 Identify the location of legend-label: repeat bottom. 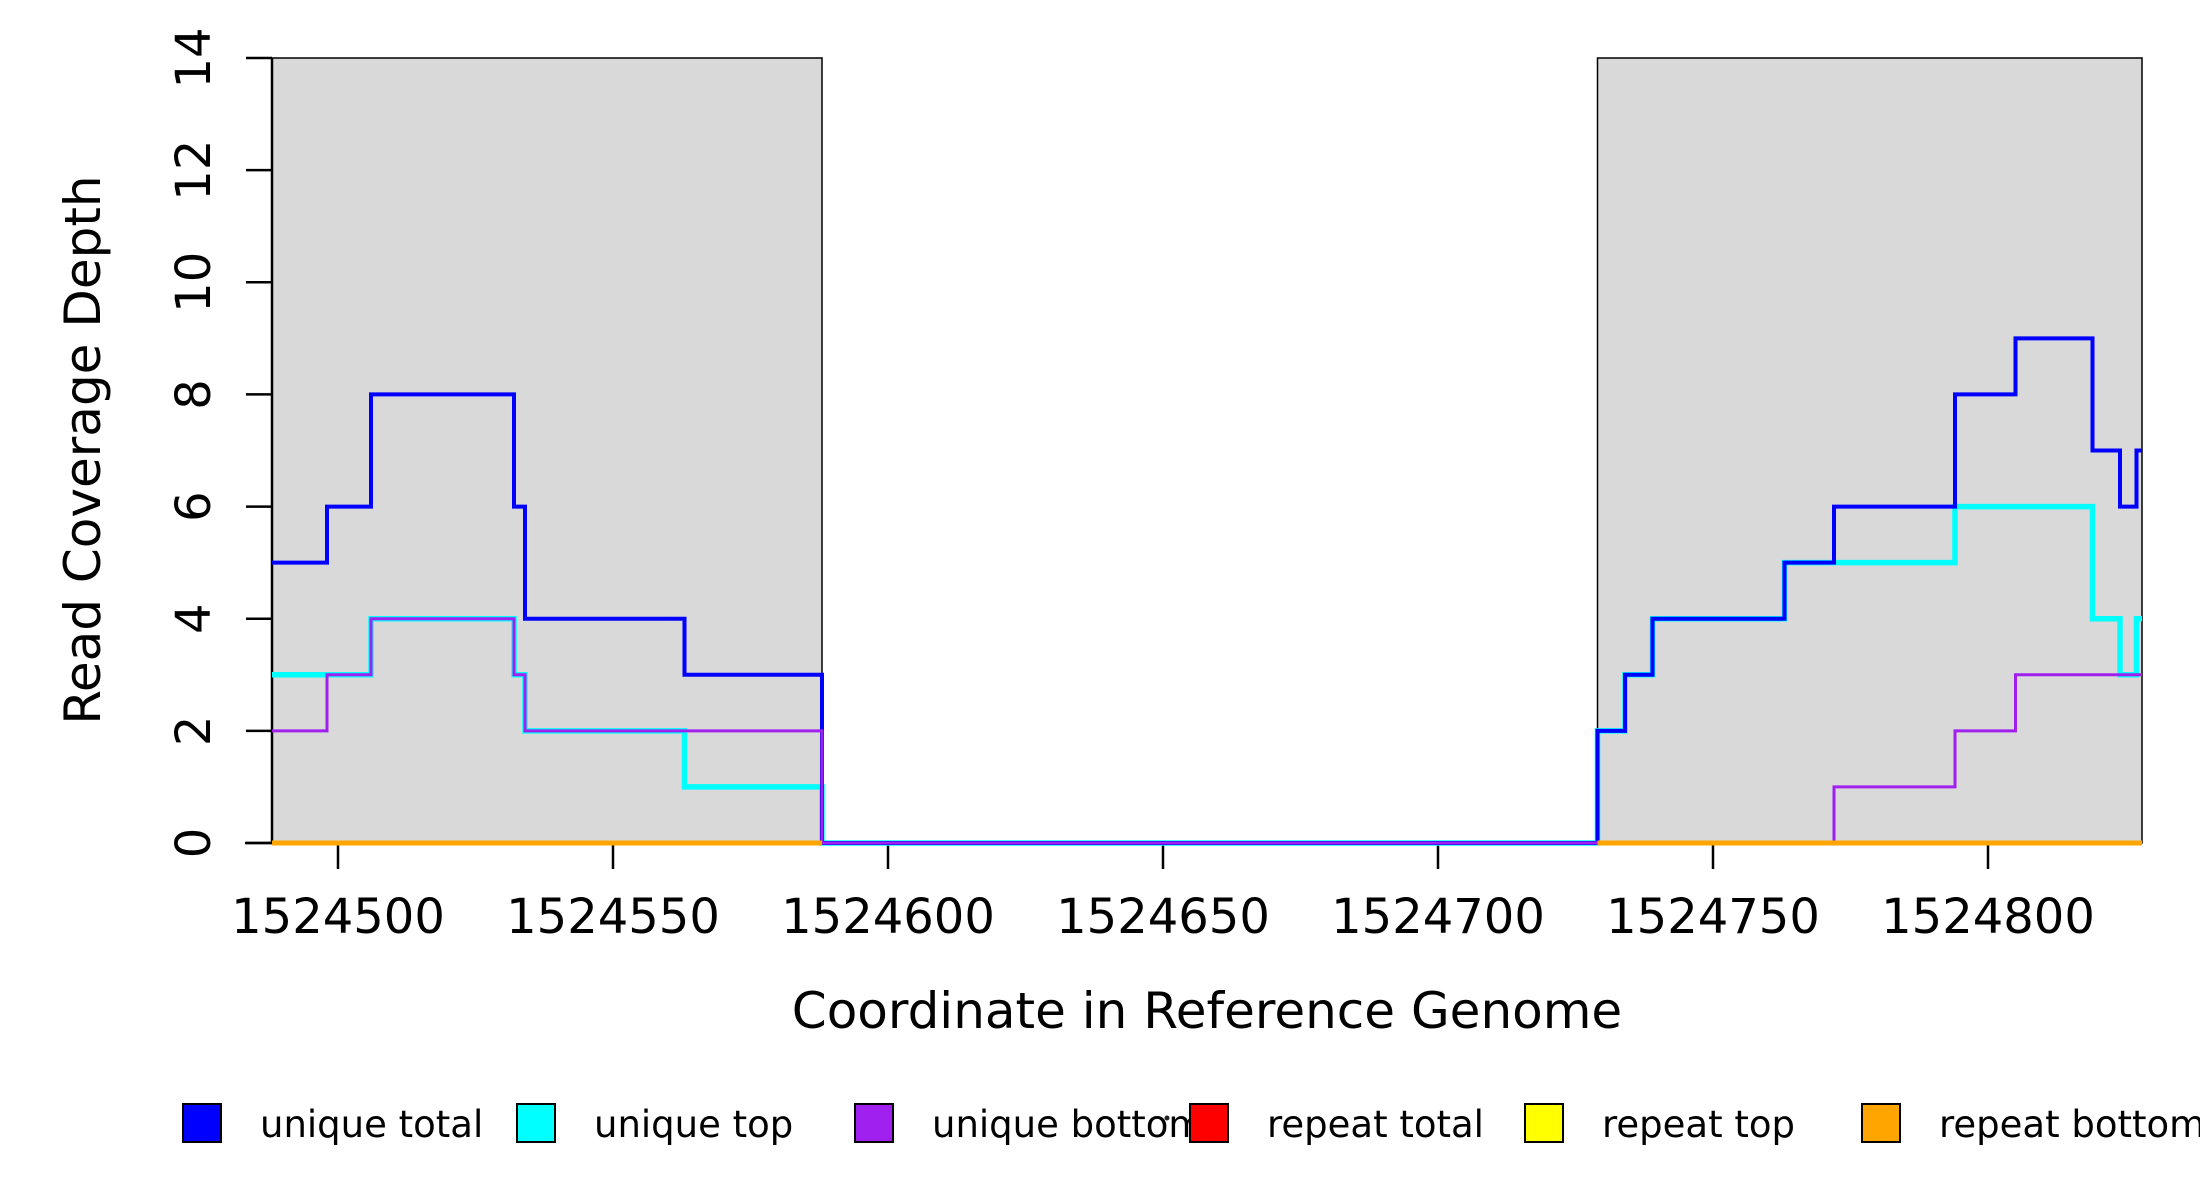
(2069, 1124).